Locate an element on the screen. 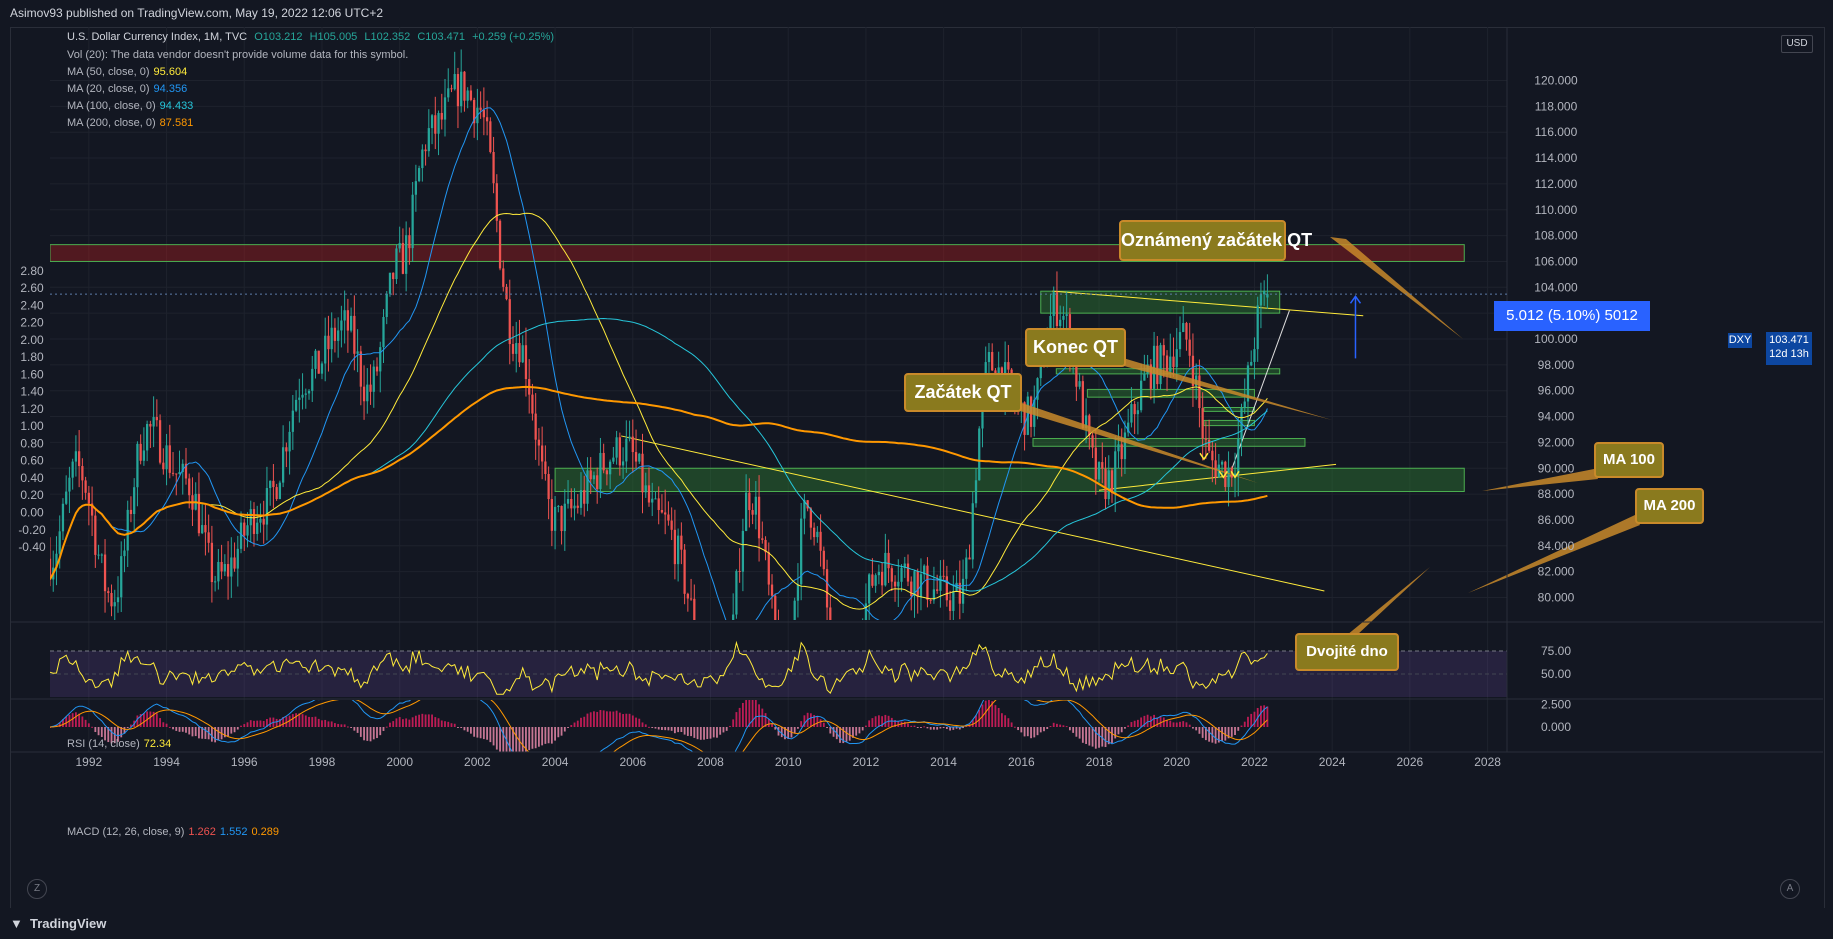 Image resolution: width=1833 pixels, height=939 pixels. year-label: 2028 is located at coordinates (1487, 762).